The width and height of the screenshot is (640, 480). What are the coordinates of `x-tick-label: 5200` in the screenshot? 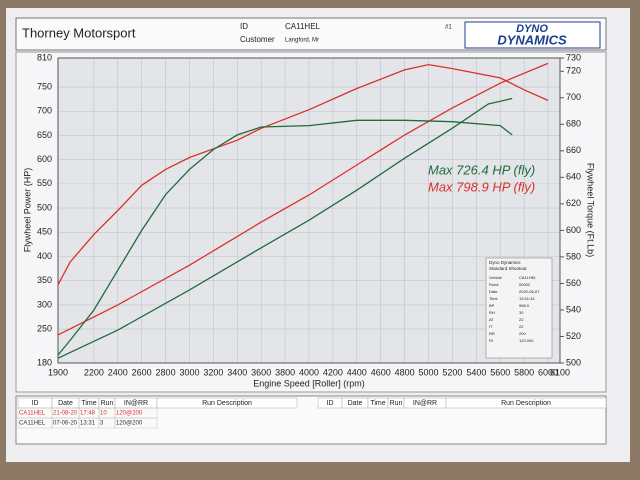 It's located at (452, 372).